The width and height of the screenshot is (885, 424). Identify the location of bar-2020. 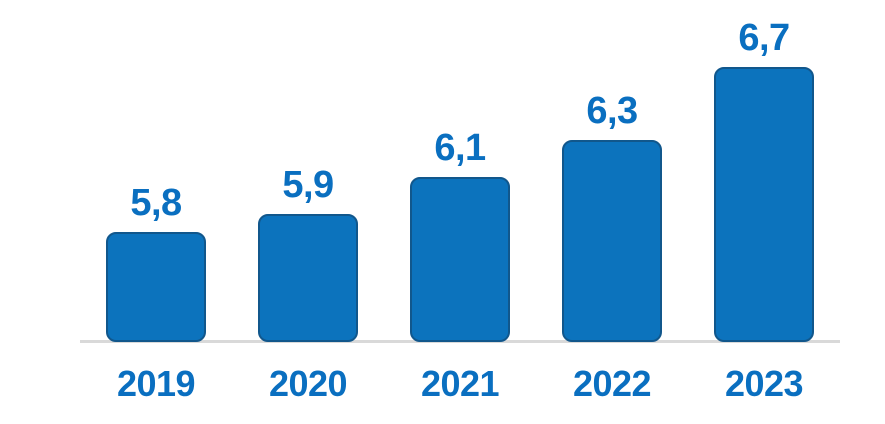
(308, 277).